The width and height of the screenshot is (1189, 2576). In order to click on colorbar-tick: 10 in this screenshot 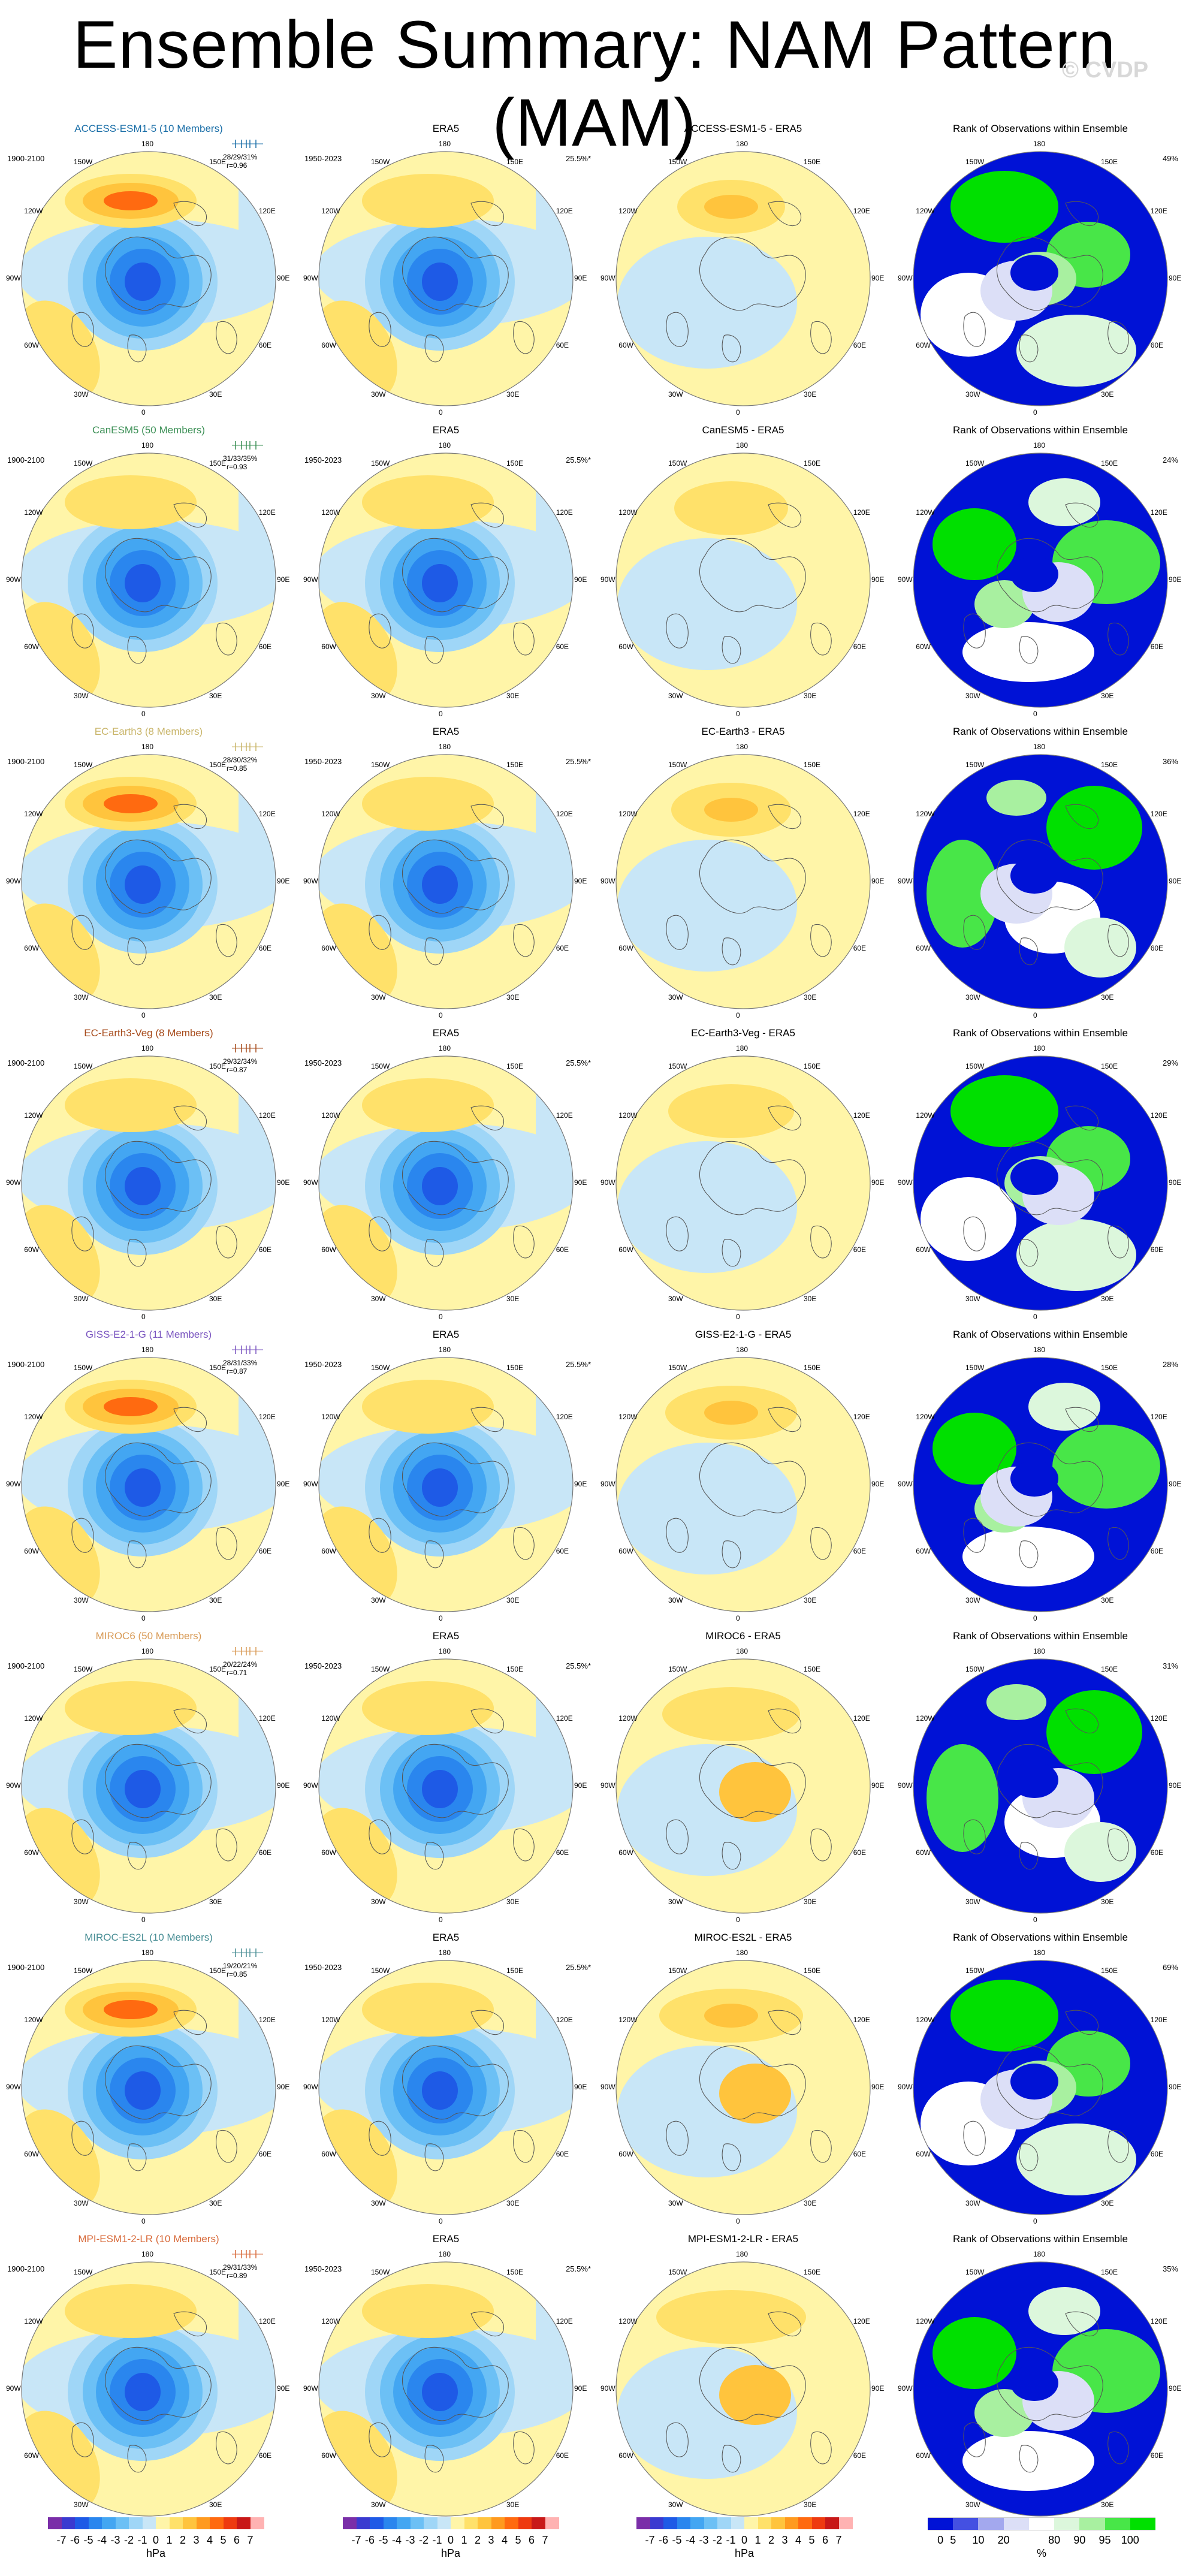, I will do `click(978, 2540)`.